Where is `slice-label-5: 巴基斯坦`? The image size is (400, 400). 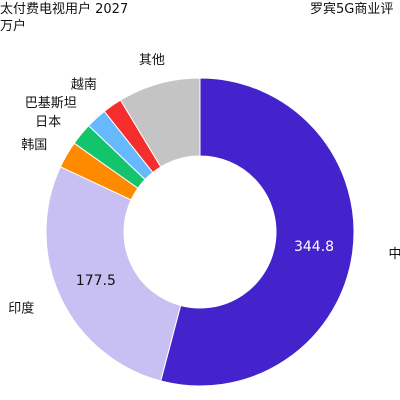 slice-label-5: 巴基斯坦 is located at coordinates (51, 103).